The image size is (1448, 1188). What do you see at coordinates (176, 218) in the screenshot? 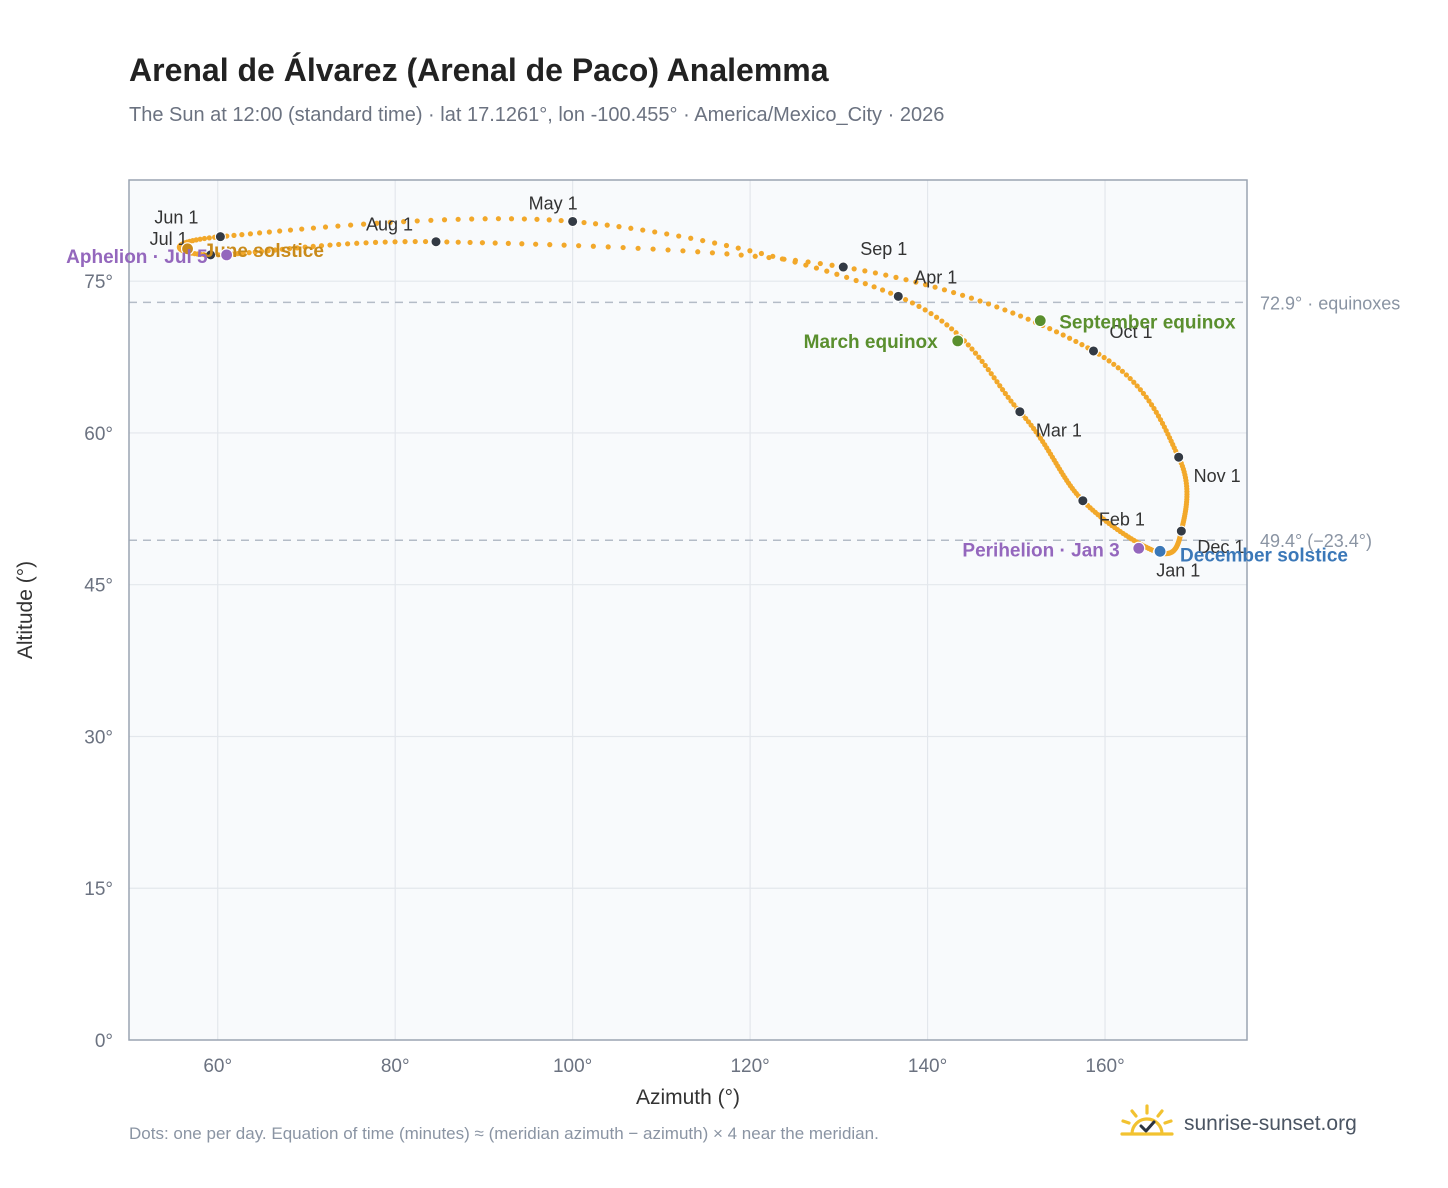
I see `month-label: Jun 1` at bounding box center [176, 218].